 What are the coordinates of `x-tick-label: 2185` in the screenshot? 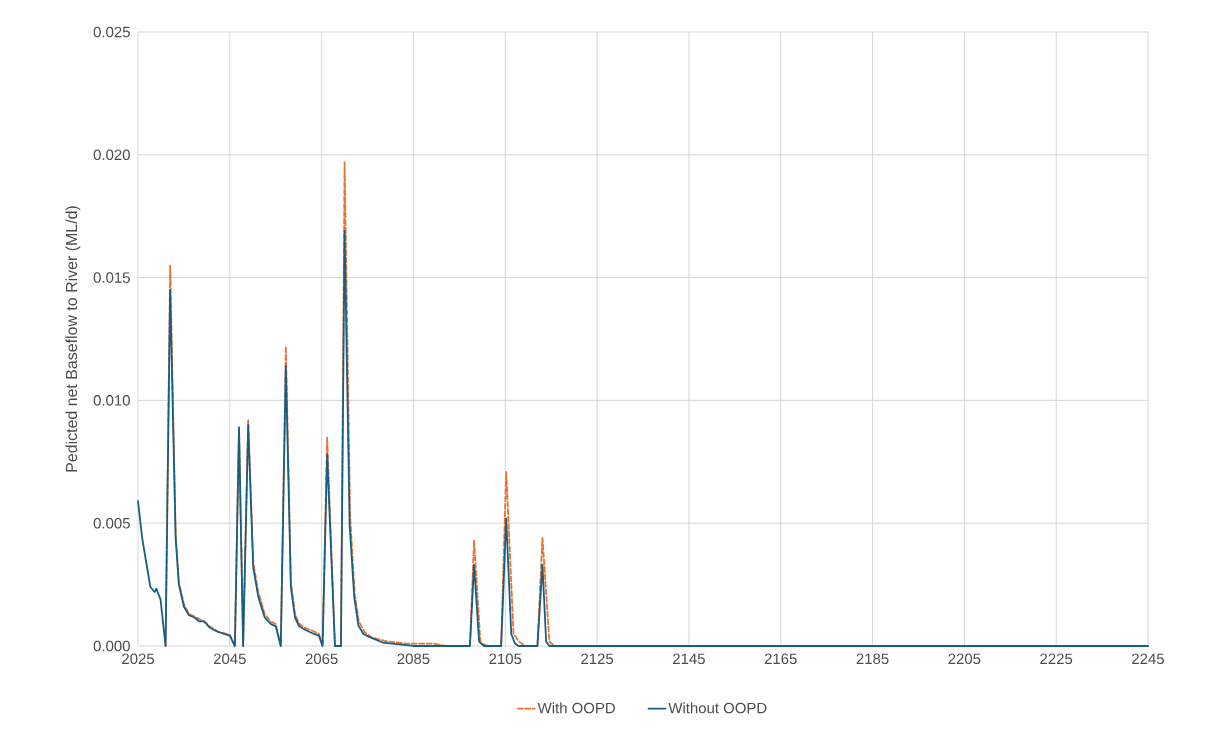 It's located at (872, 659).